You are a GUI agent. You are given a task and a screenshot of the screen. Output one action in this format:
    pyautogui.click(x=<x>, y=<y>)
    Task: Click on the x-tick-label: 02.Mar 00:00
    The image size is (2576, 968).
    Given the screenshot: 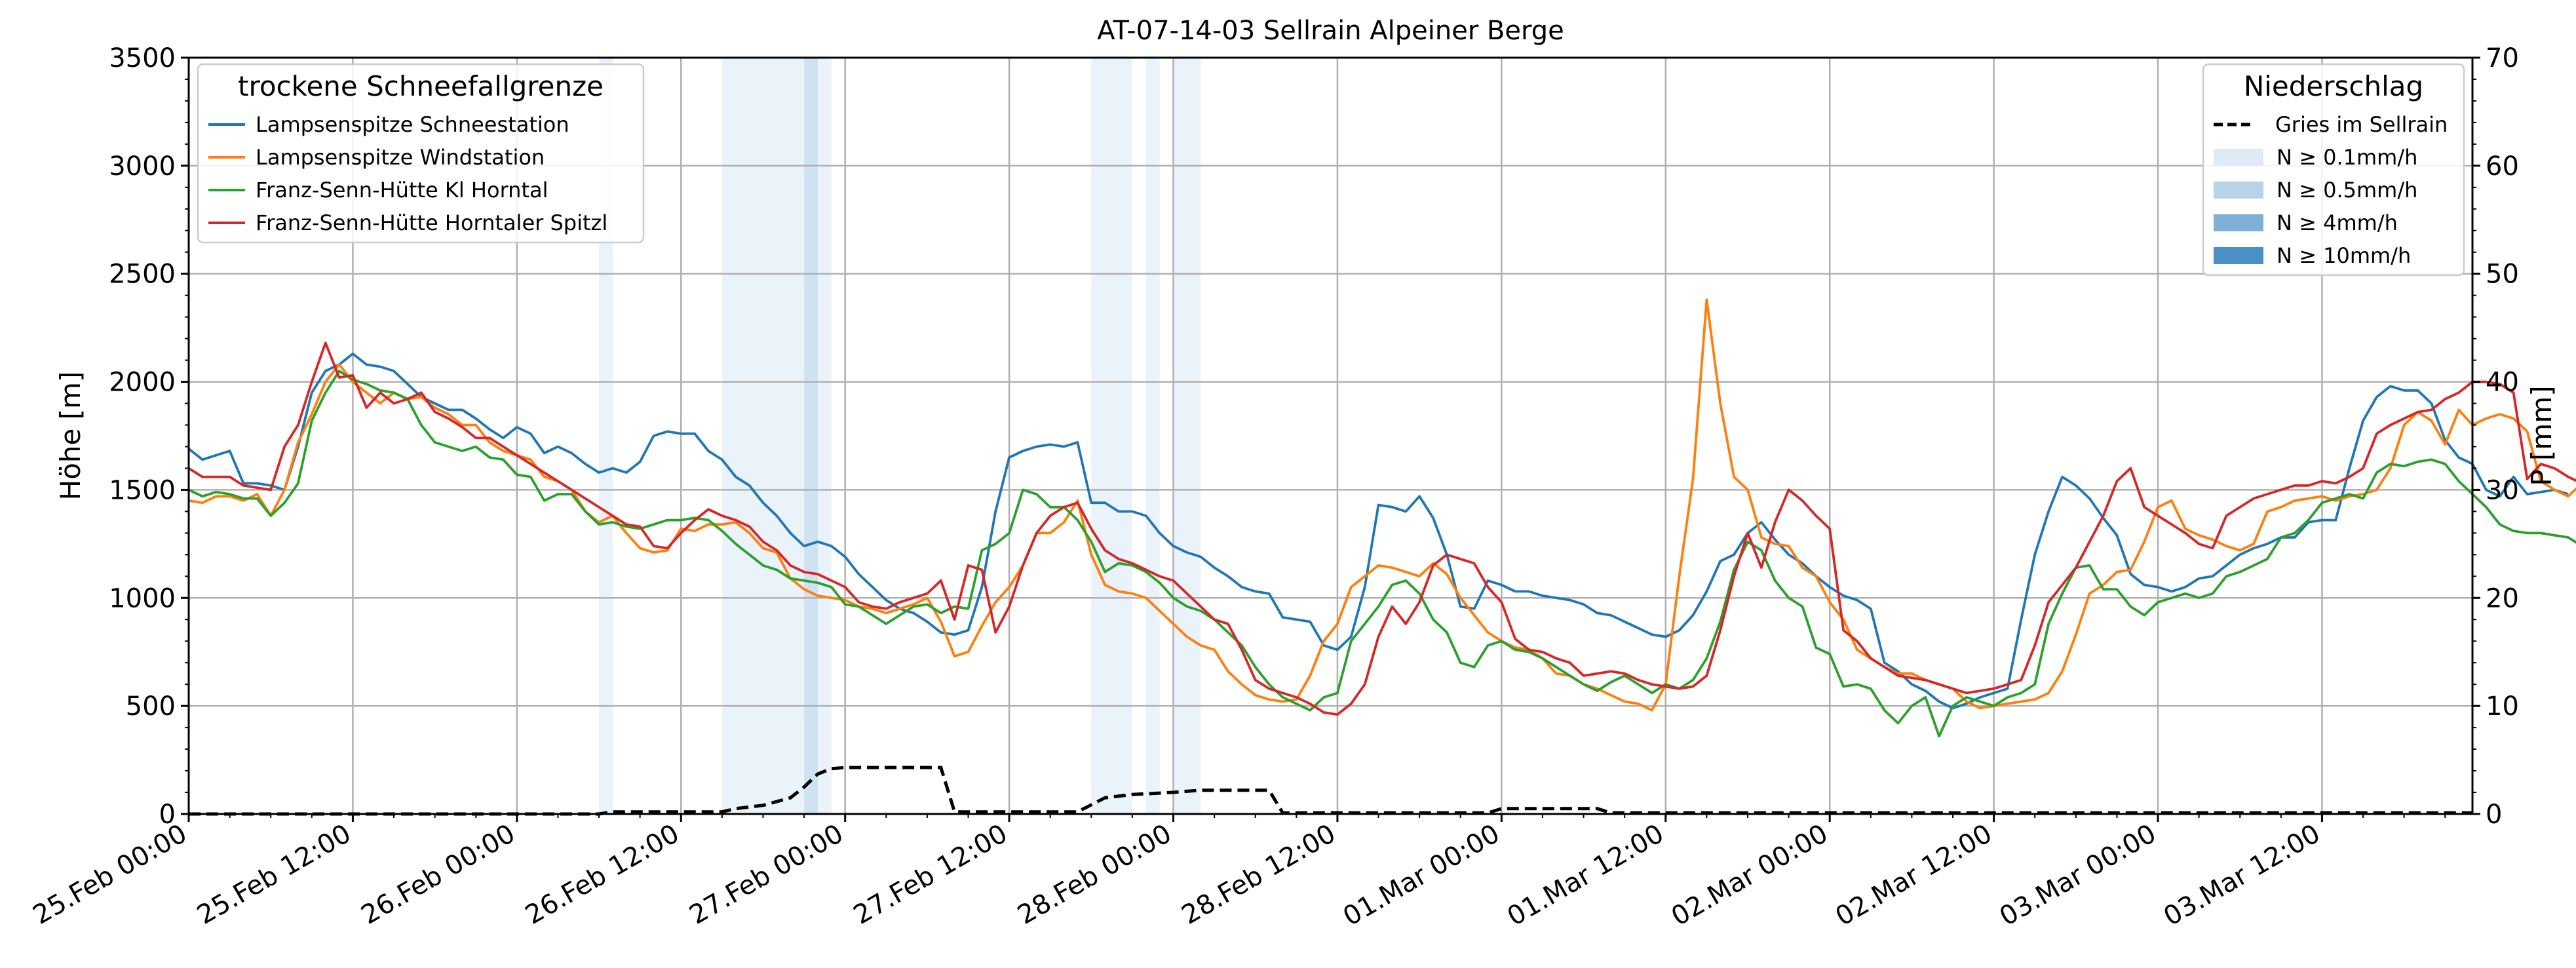 What is the action you would take?
    pyautogui.click(x=1749, y=876)
    